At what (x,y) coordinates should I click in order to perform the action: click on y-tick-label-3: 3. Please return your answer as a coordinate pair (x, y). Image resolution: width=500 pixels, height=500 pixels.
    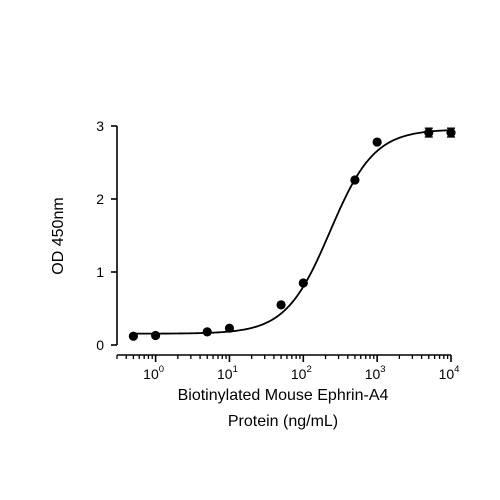
    Looking at the image, I should click on (100, 126).